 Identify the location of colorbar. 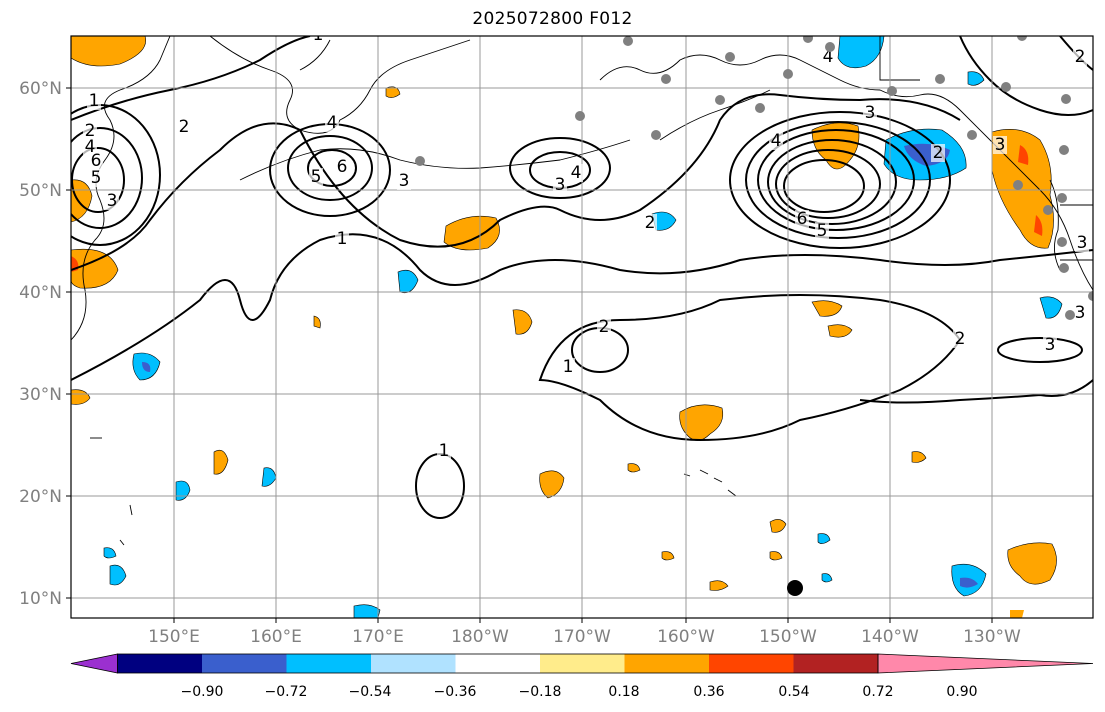
(582, 663).